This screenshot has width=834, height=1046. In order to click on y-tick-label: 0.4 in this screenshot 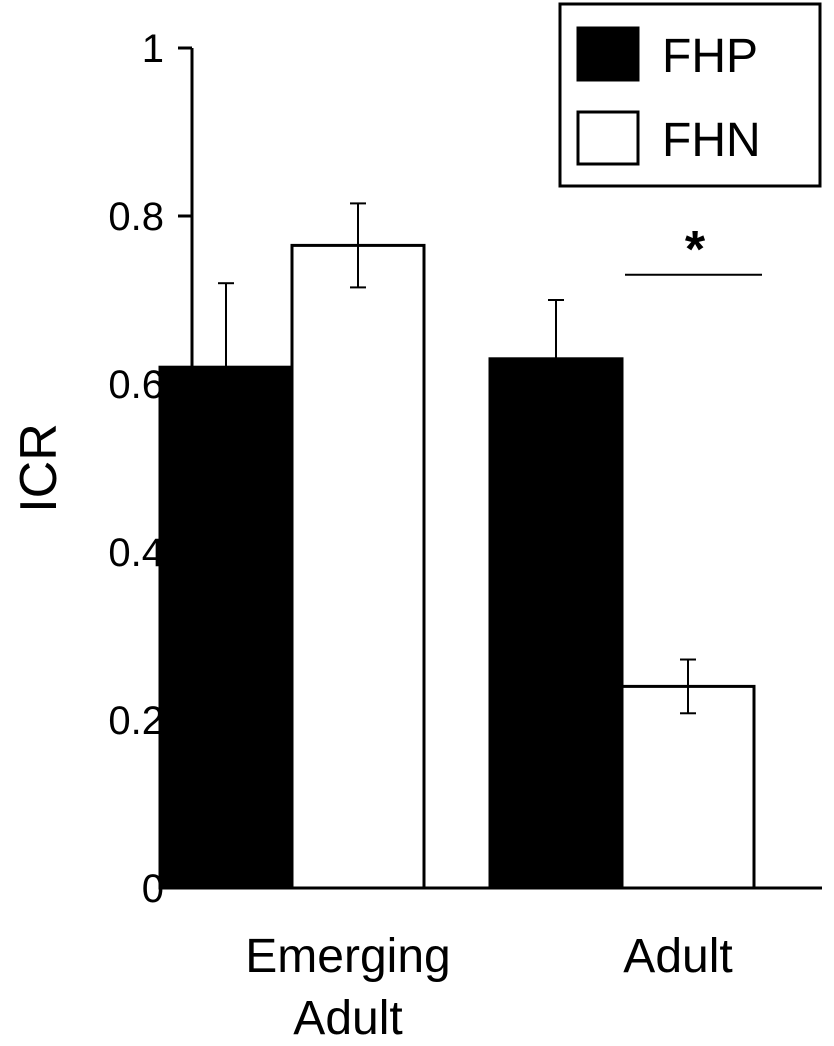, I will do `click(136, 553)`.